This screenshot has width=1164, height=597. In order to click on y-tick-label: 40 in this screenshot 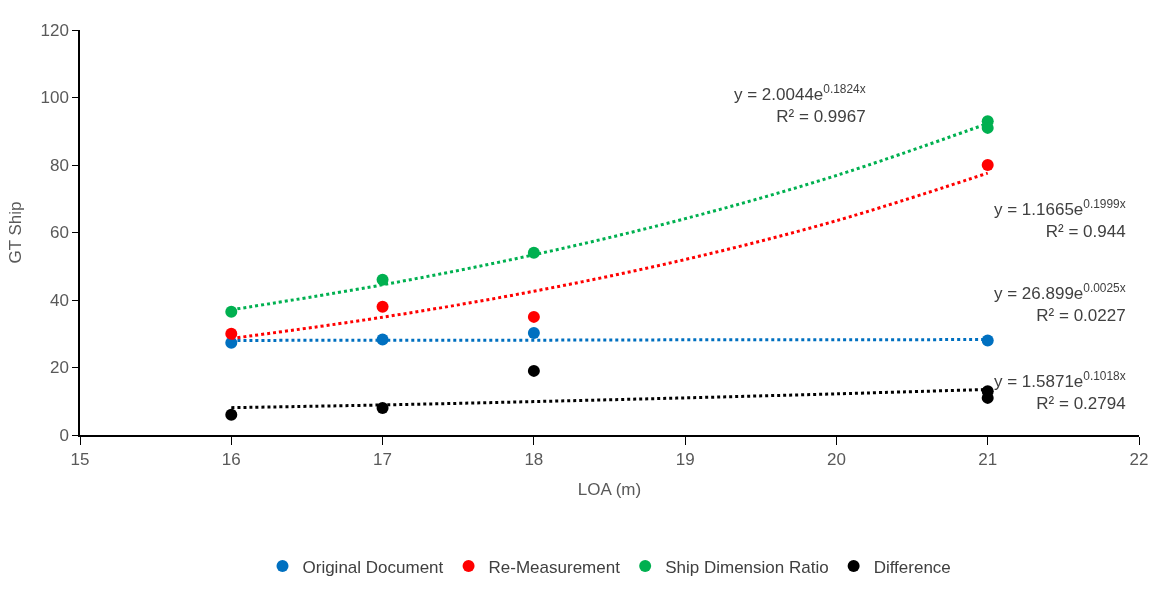, I will do `click(59, 300)`.